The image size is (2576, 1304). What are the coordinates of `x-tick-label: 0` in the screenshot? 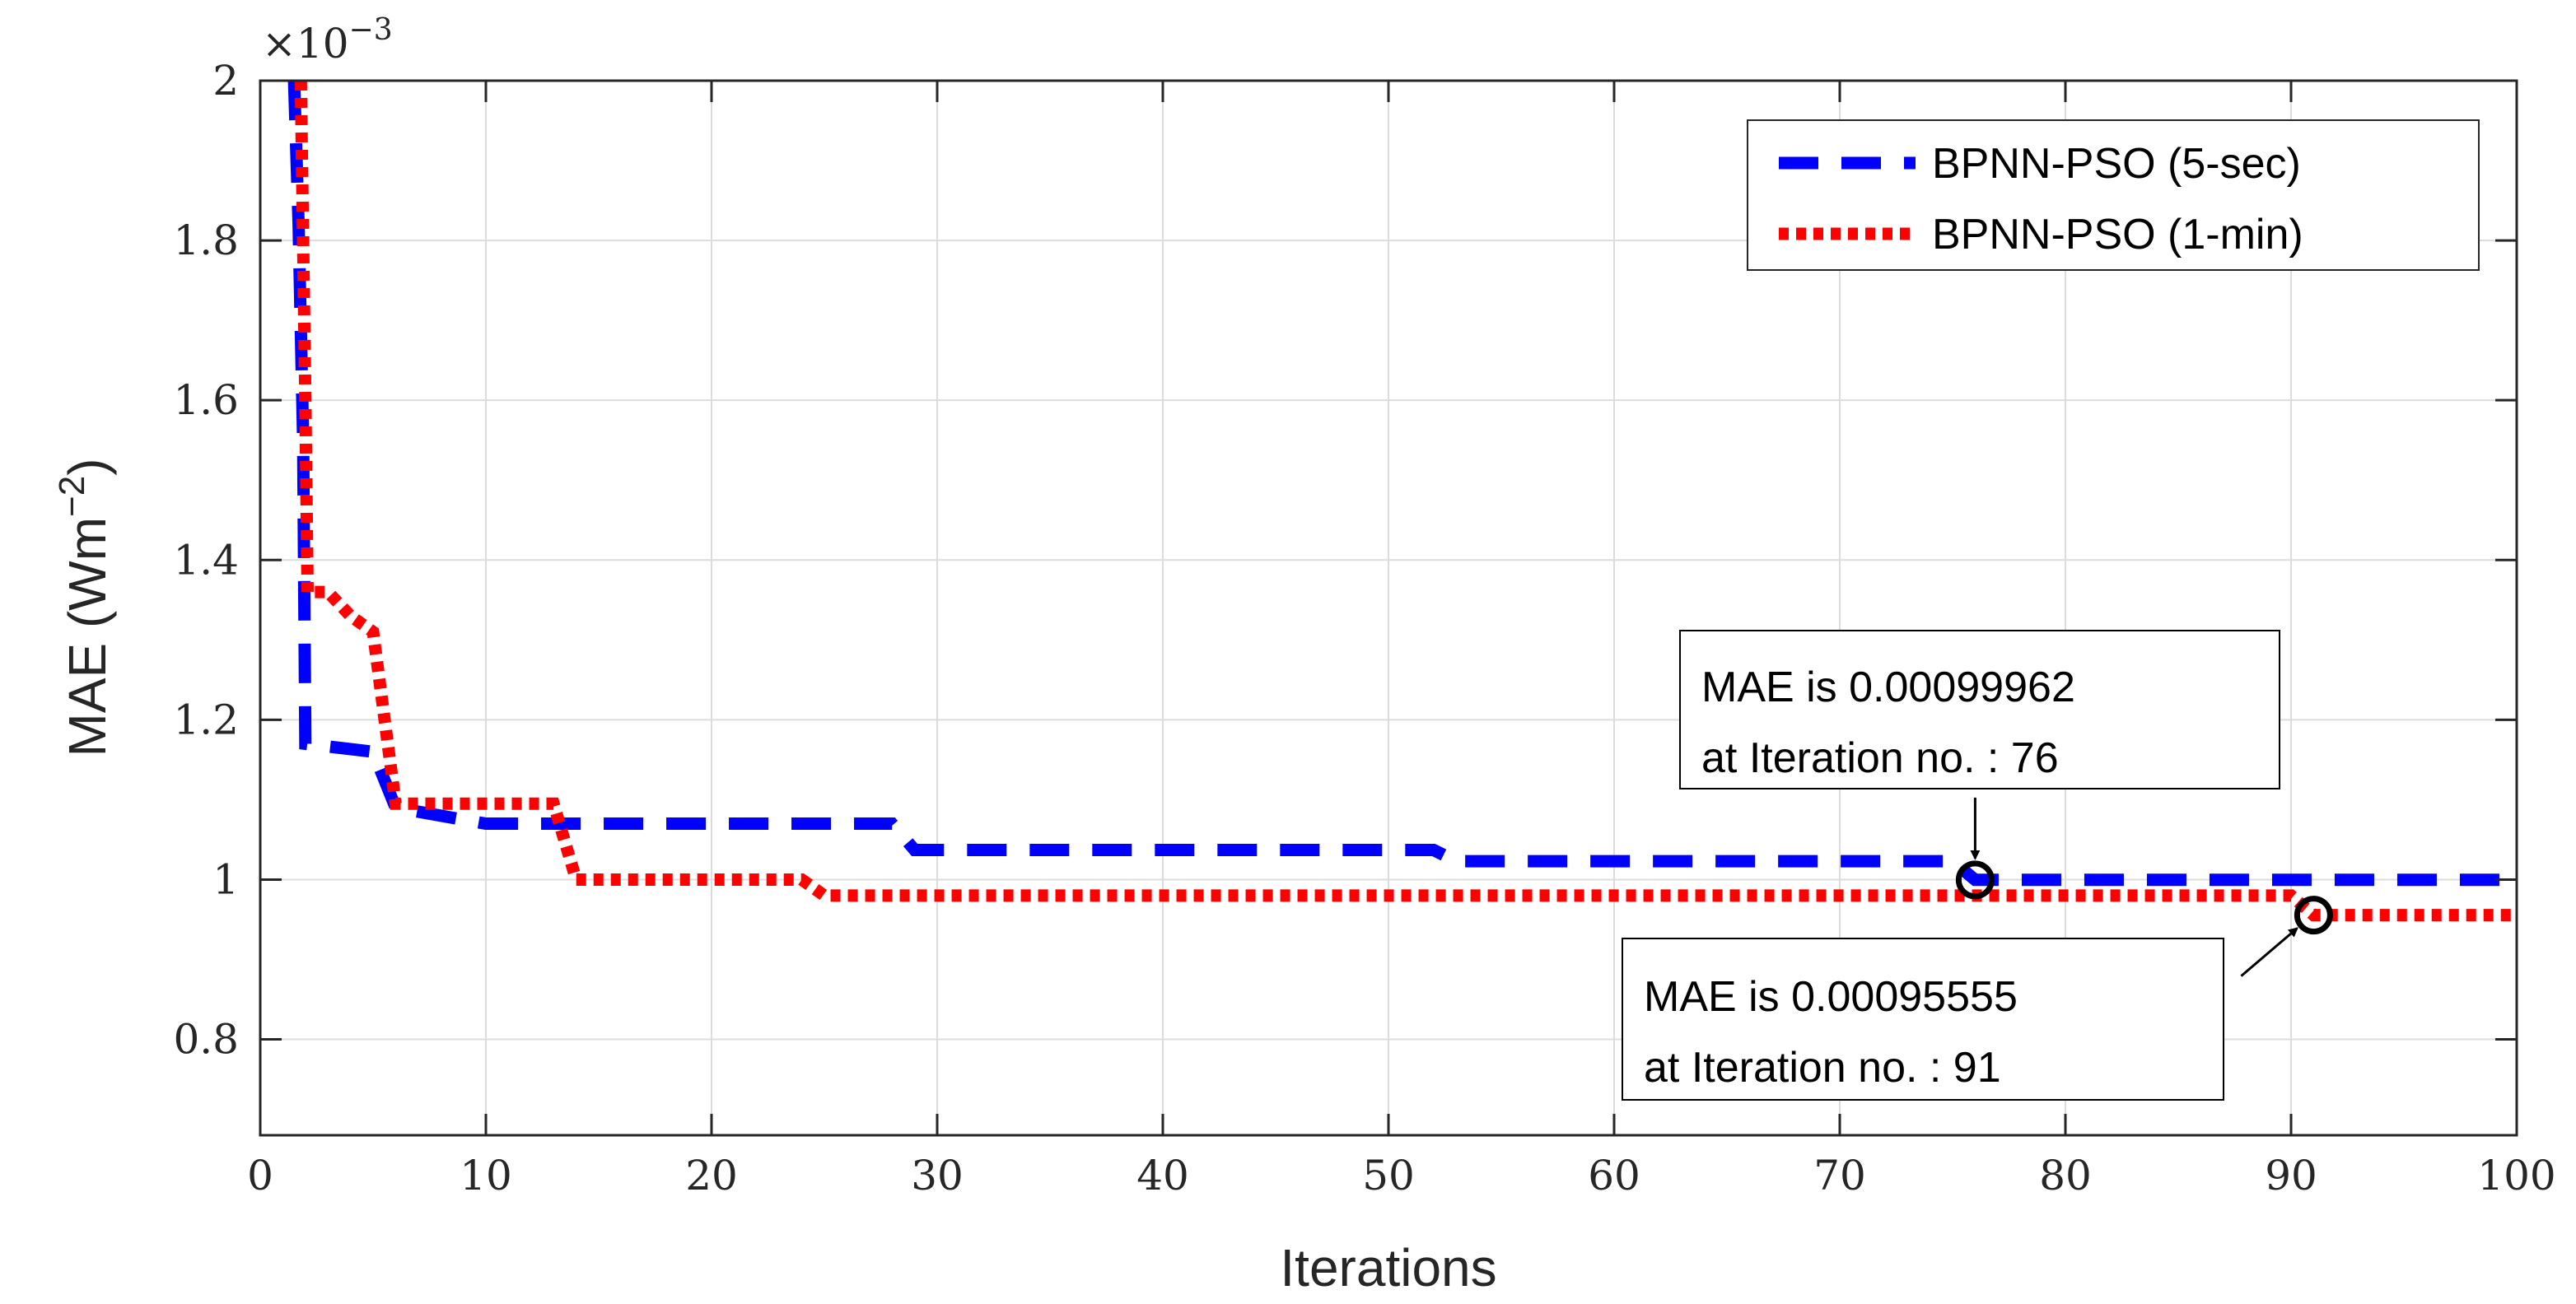 It's located at (260, 1175).